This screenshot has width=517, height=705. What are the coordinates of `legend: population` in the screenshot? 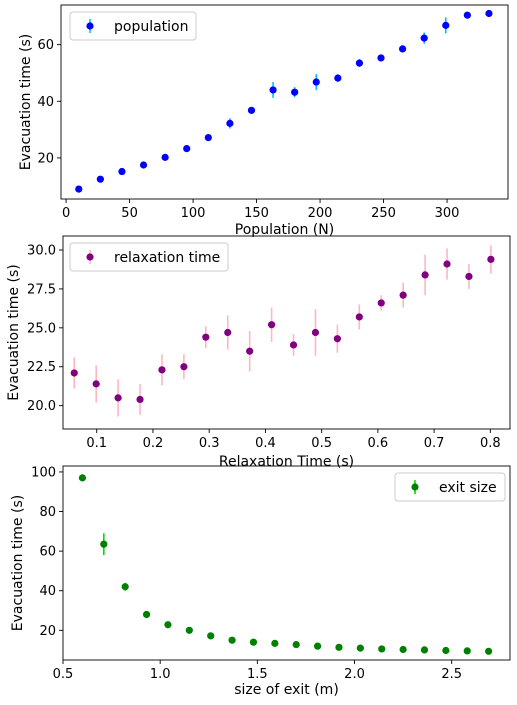 It's located at (133, 26).